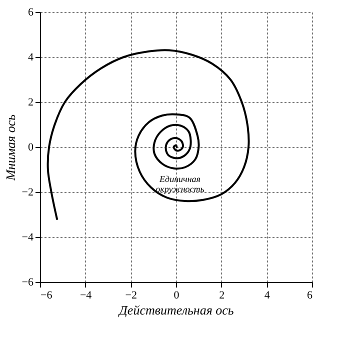 The width and height of the screenshot is (347, 337). Describe the element at coordinates (222, 296) in the screenshot. I see `x-tick-label: 2` at that location.